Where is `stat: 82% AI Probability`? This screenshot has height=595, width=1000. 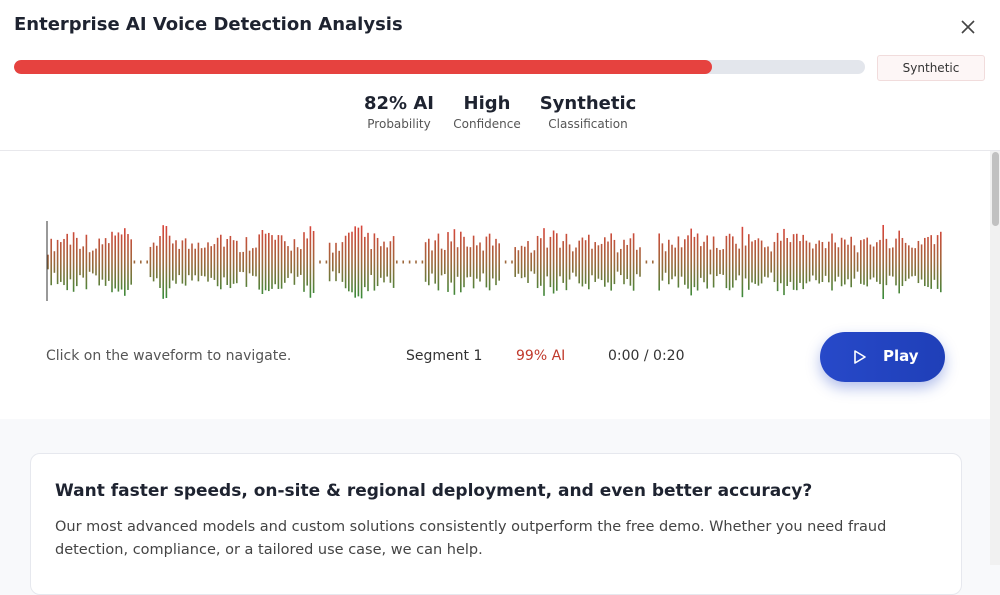
stat: 82% AI Probability is located at coordinates (399, 112).